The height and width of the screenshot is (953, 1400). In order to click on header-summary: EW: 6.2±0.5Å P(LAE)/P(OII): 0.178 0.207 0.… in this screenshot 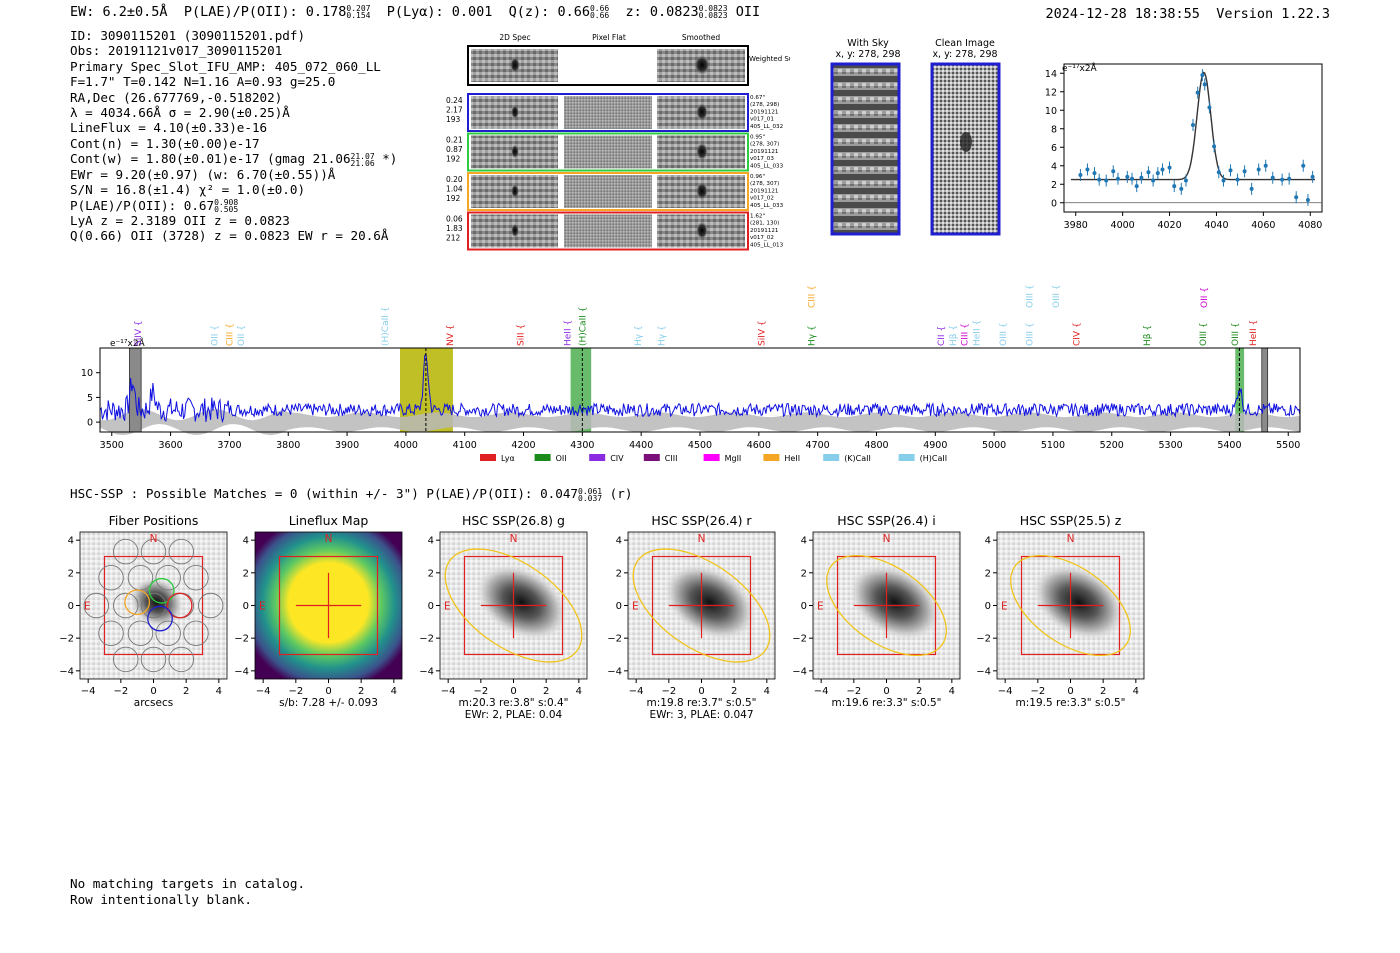, I will do `click(415, 12)`.